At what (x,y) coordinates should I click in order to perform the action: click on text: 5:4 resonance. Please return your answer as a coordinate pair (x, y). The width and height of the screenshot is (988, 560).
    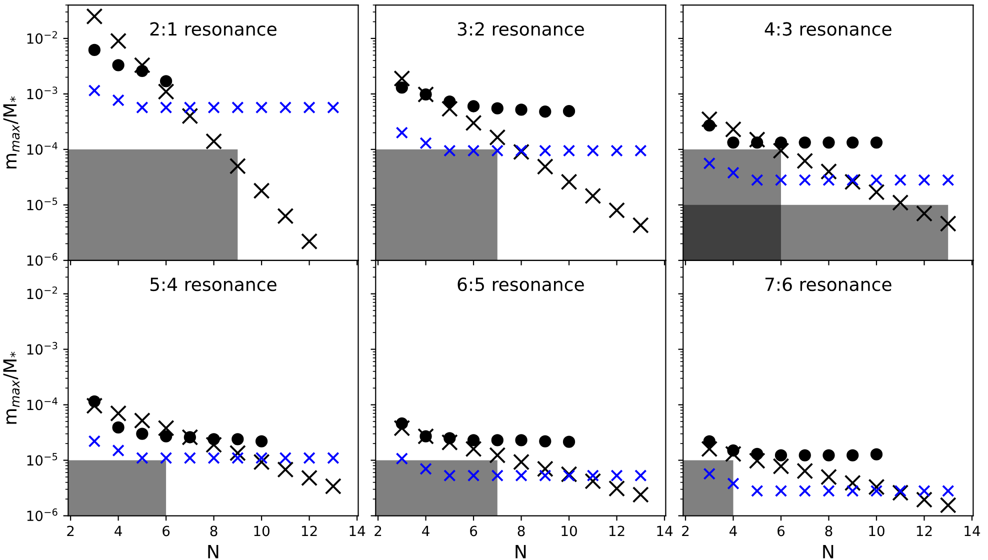
    Looking at the image, I should click on (213, 285).